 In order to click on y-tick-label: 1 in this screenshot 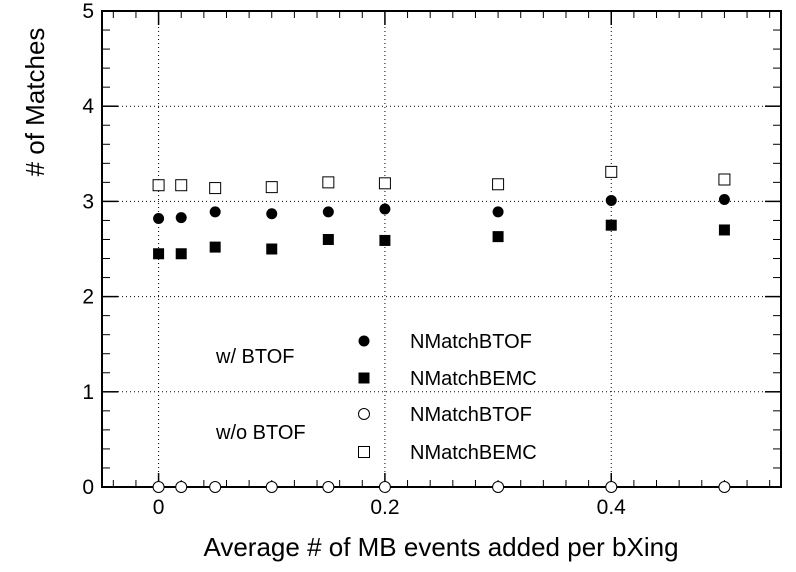, I will do `click(88, 392)`.